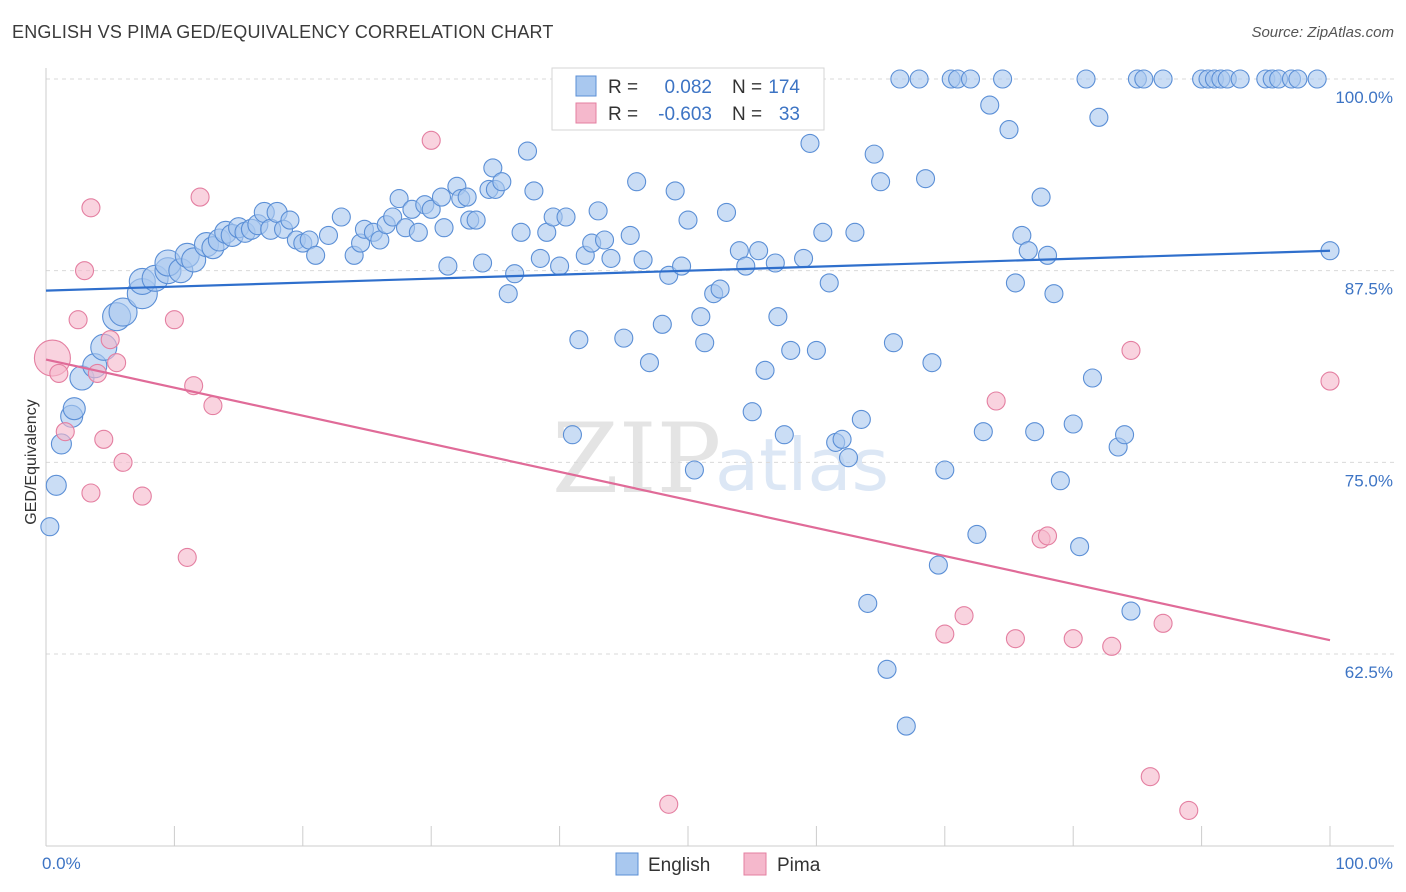 This screenshot has width=1406, height=892. What do you see at coordinates (61, 863) in the screenshot?
I see `x-tick-label-0: 0.0%` at bounding box center [61, 863].